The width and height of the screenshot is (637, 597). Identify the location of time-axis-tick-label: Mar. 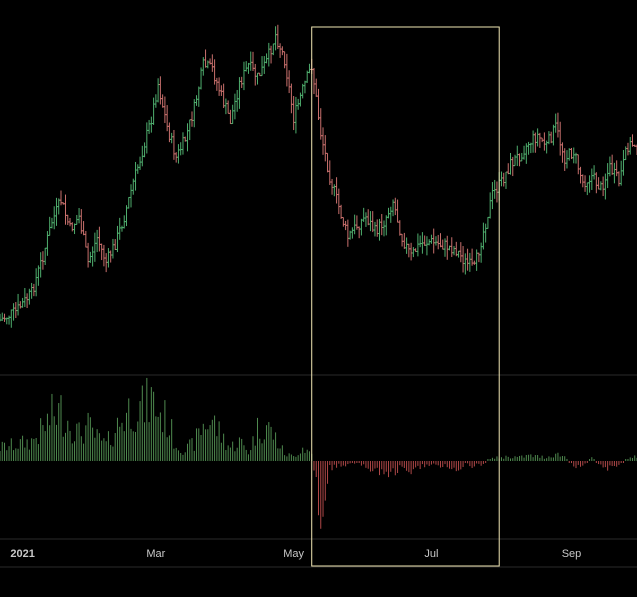
(155, 554).